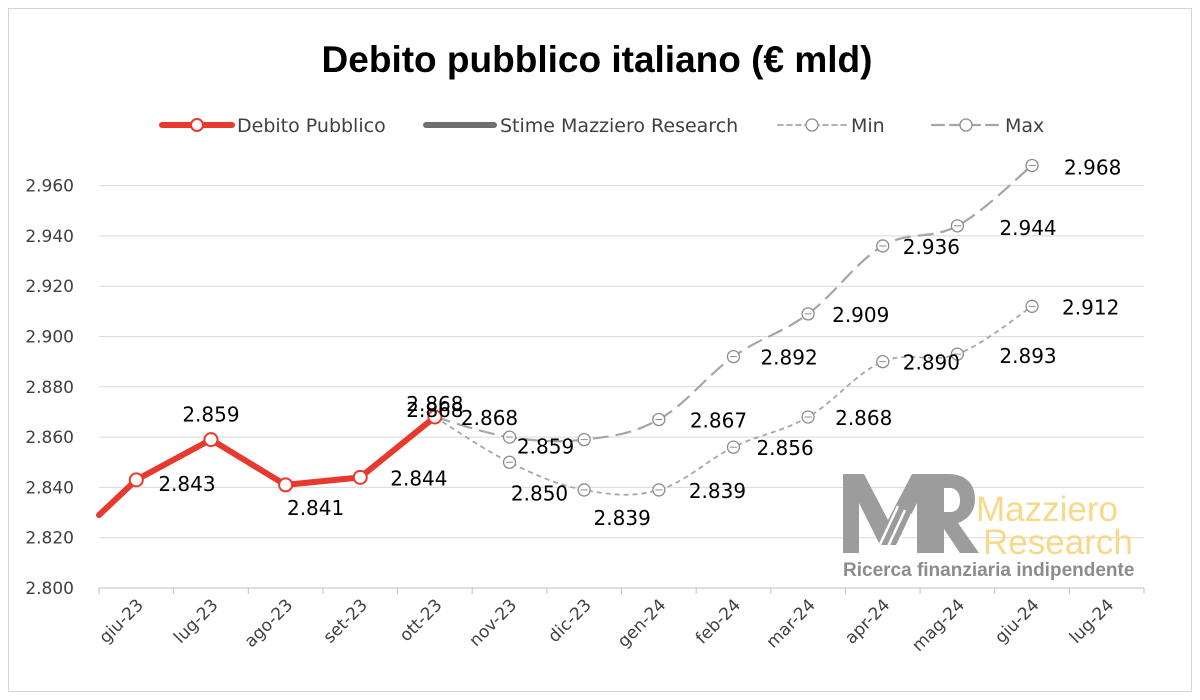  What do you see at coordinates (966, 125) in the screenshot?
I see `legend-marker-max` at bounding box center [966, 125].